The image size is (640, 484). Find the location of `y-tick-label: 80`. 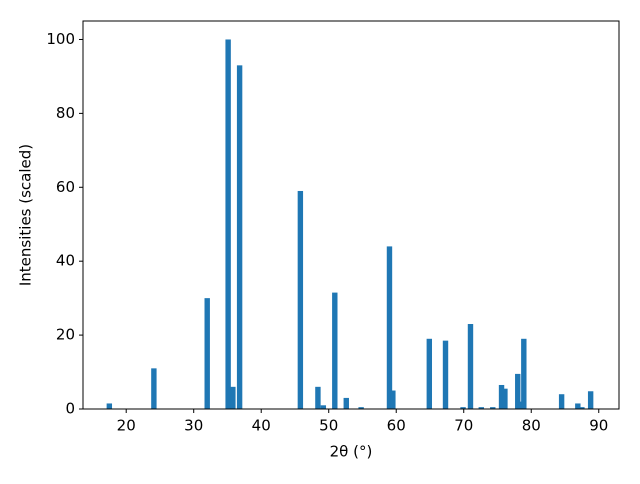

y-tick-label: 80 is located at coordinates (65, 113).